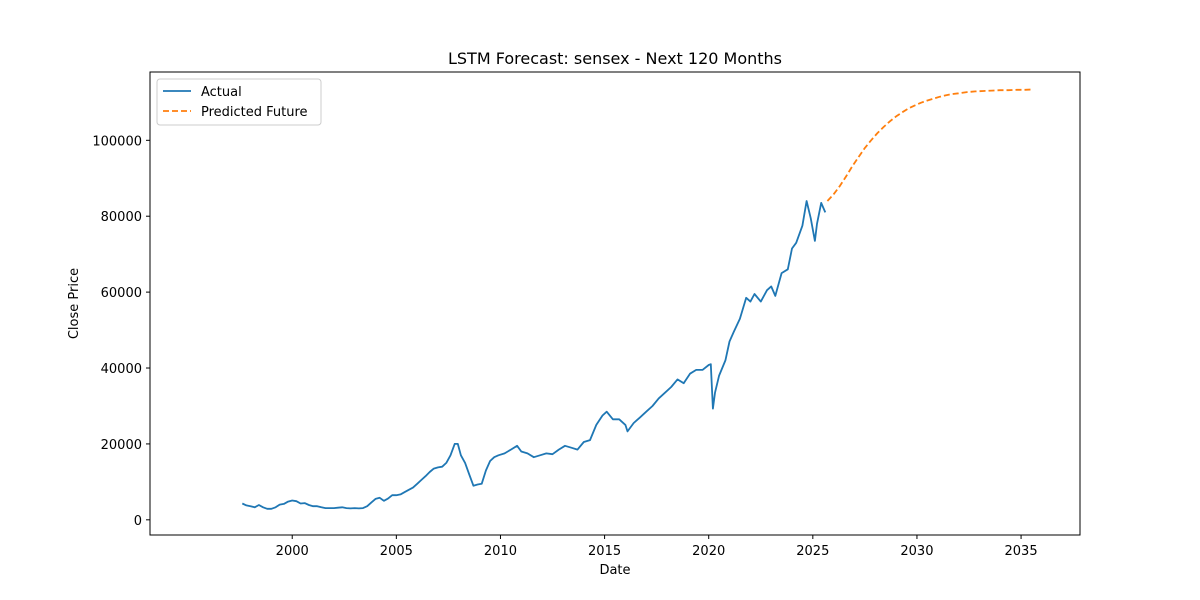  What do you see at coordinates (657, 547) in the screenshot?
I see `x-axis-ticks: 2000 2005 2010 2015 2020 2025 2030 2035` at bounding box center [657, 547].